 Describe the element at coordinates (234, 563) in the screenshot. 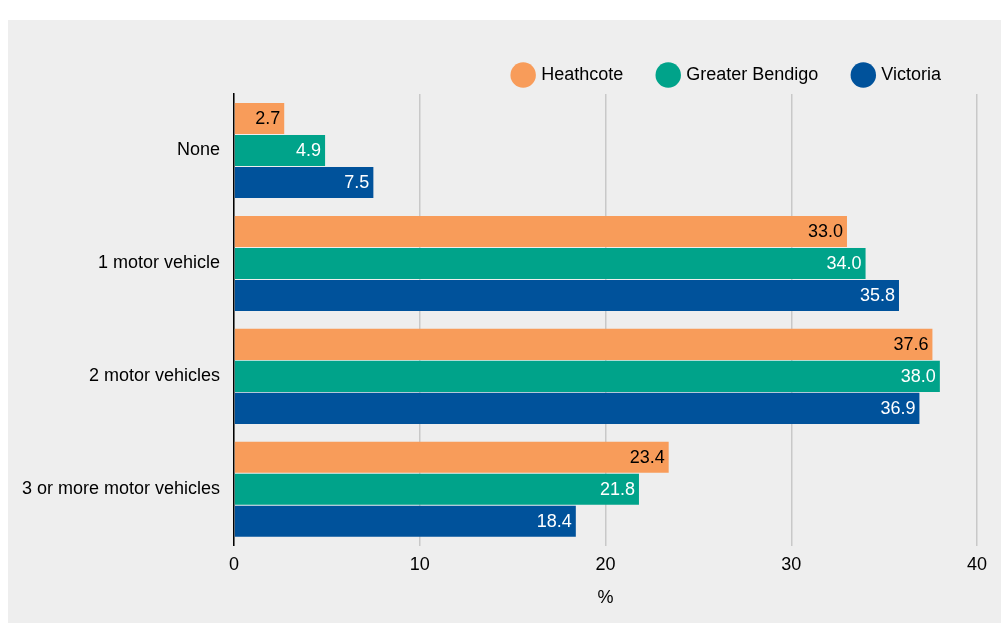

I see `x-tick-label: 0` at that location.